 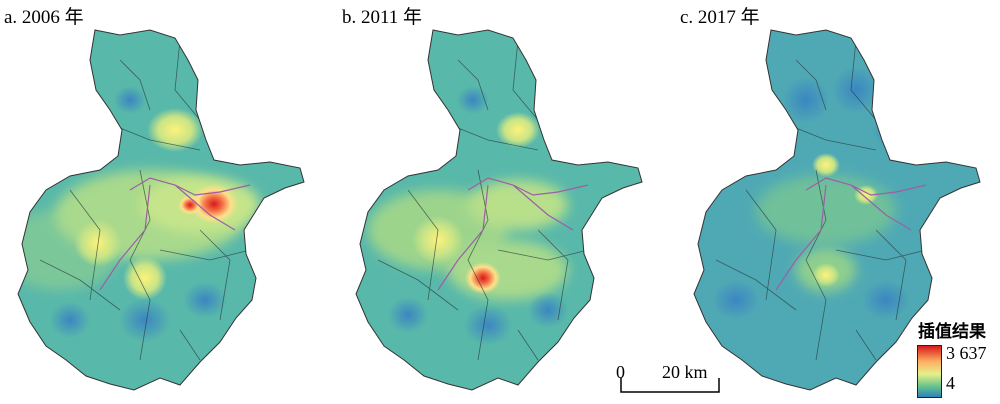 I want to click on legend-color-ramp, so click(x=929, y=371).